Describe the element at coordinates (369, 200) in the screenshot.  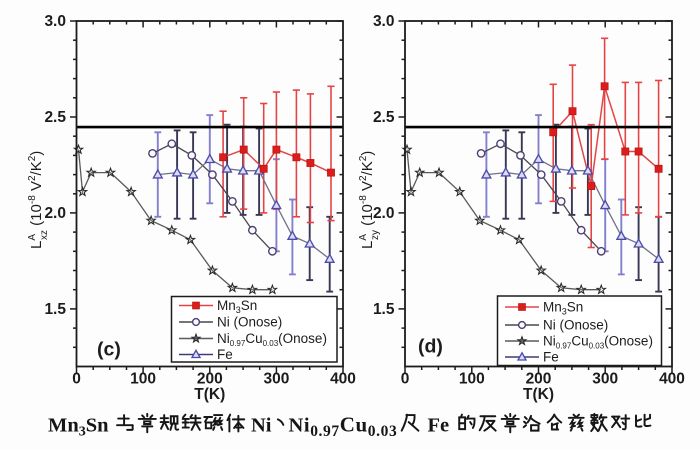
I see `svg-text: LAzy (10-8 V2/K2)` at that location.